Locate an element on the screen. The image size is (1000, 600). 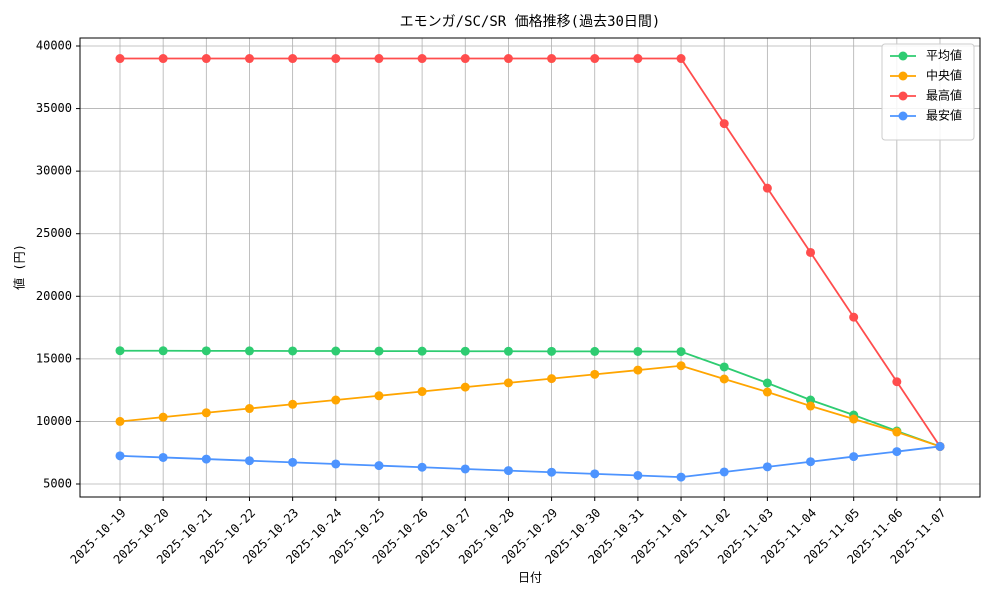
x-axis-label: 日付 is located at coordinates (530, 578).